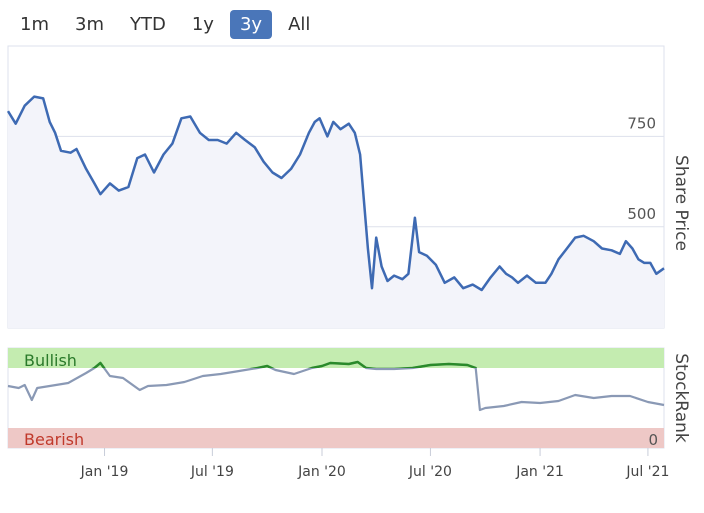  I want to click on stockrank-bullish-segments, so click(284, 364).